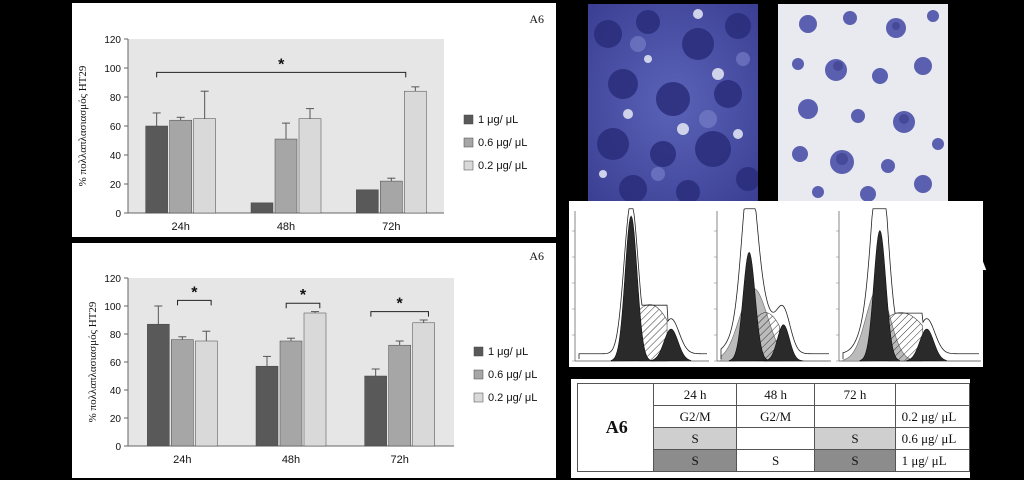 This screenshot has width=1024, height=480. I want to click on table-header-empty, so click(932, 394).